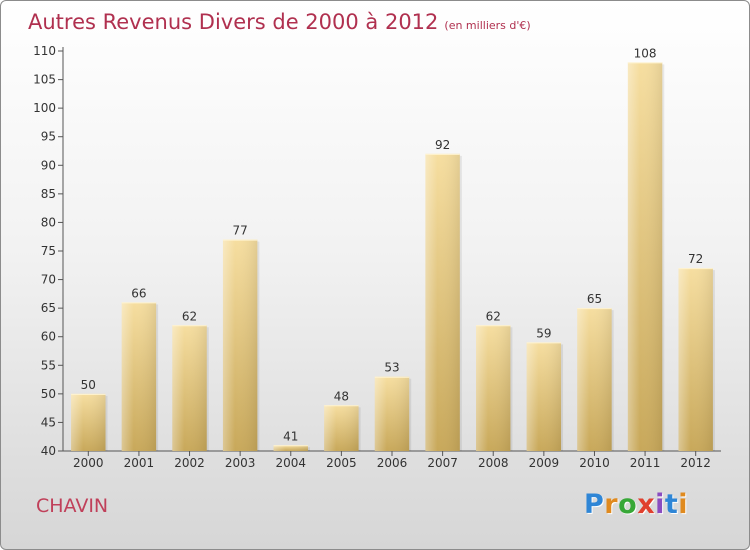  What do you see at coordinates (72, 506) in the screenshot?
I see `town-name: CHAVIN` at bounding box center [72, 506].